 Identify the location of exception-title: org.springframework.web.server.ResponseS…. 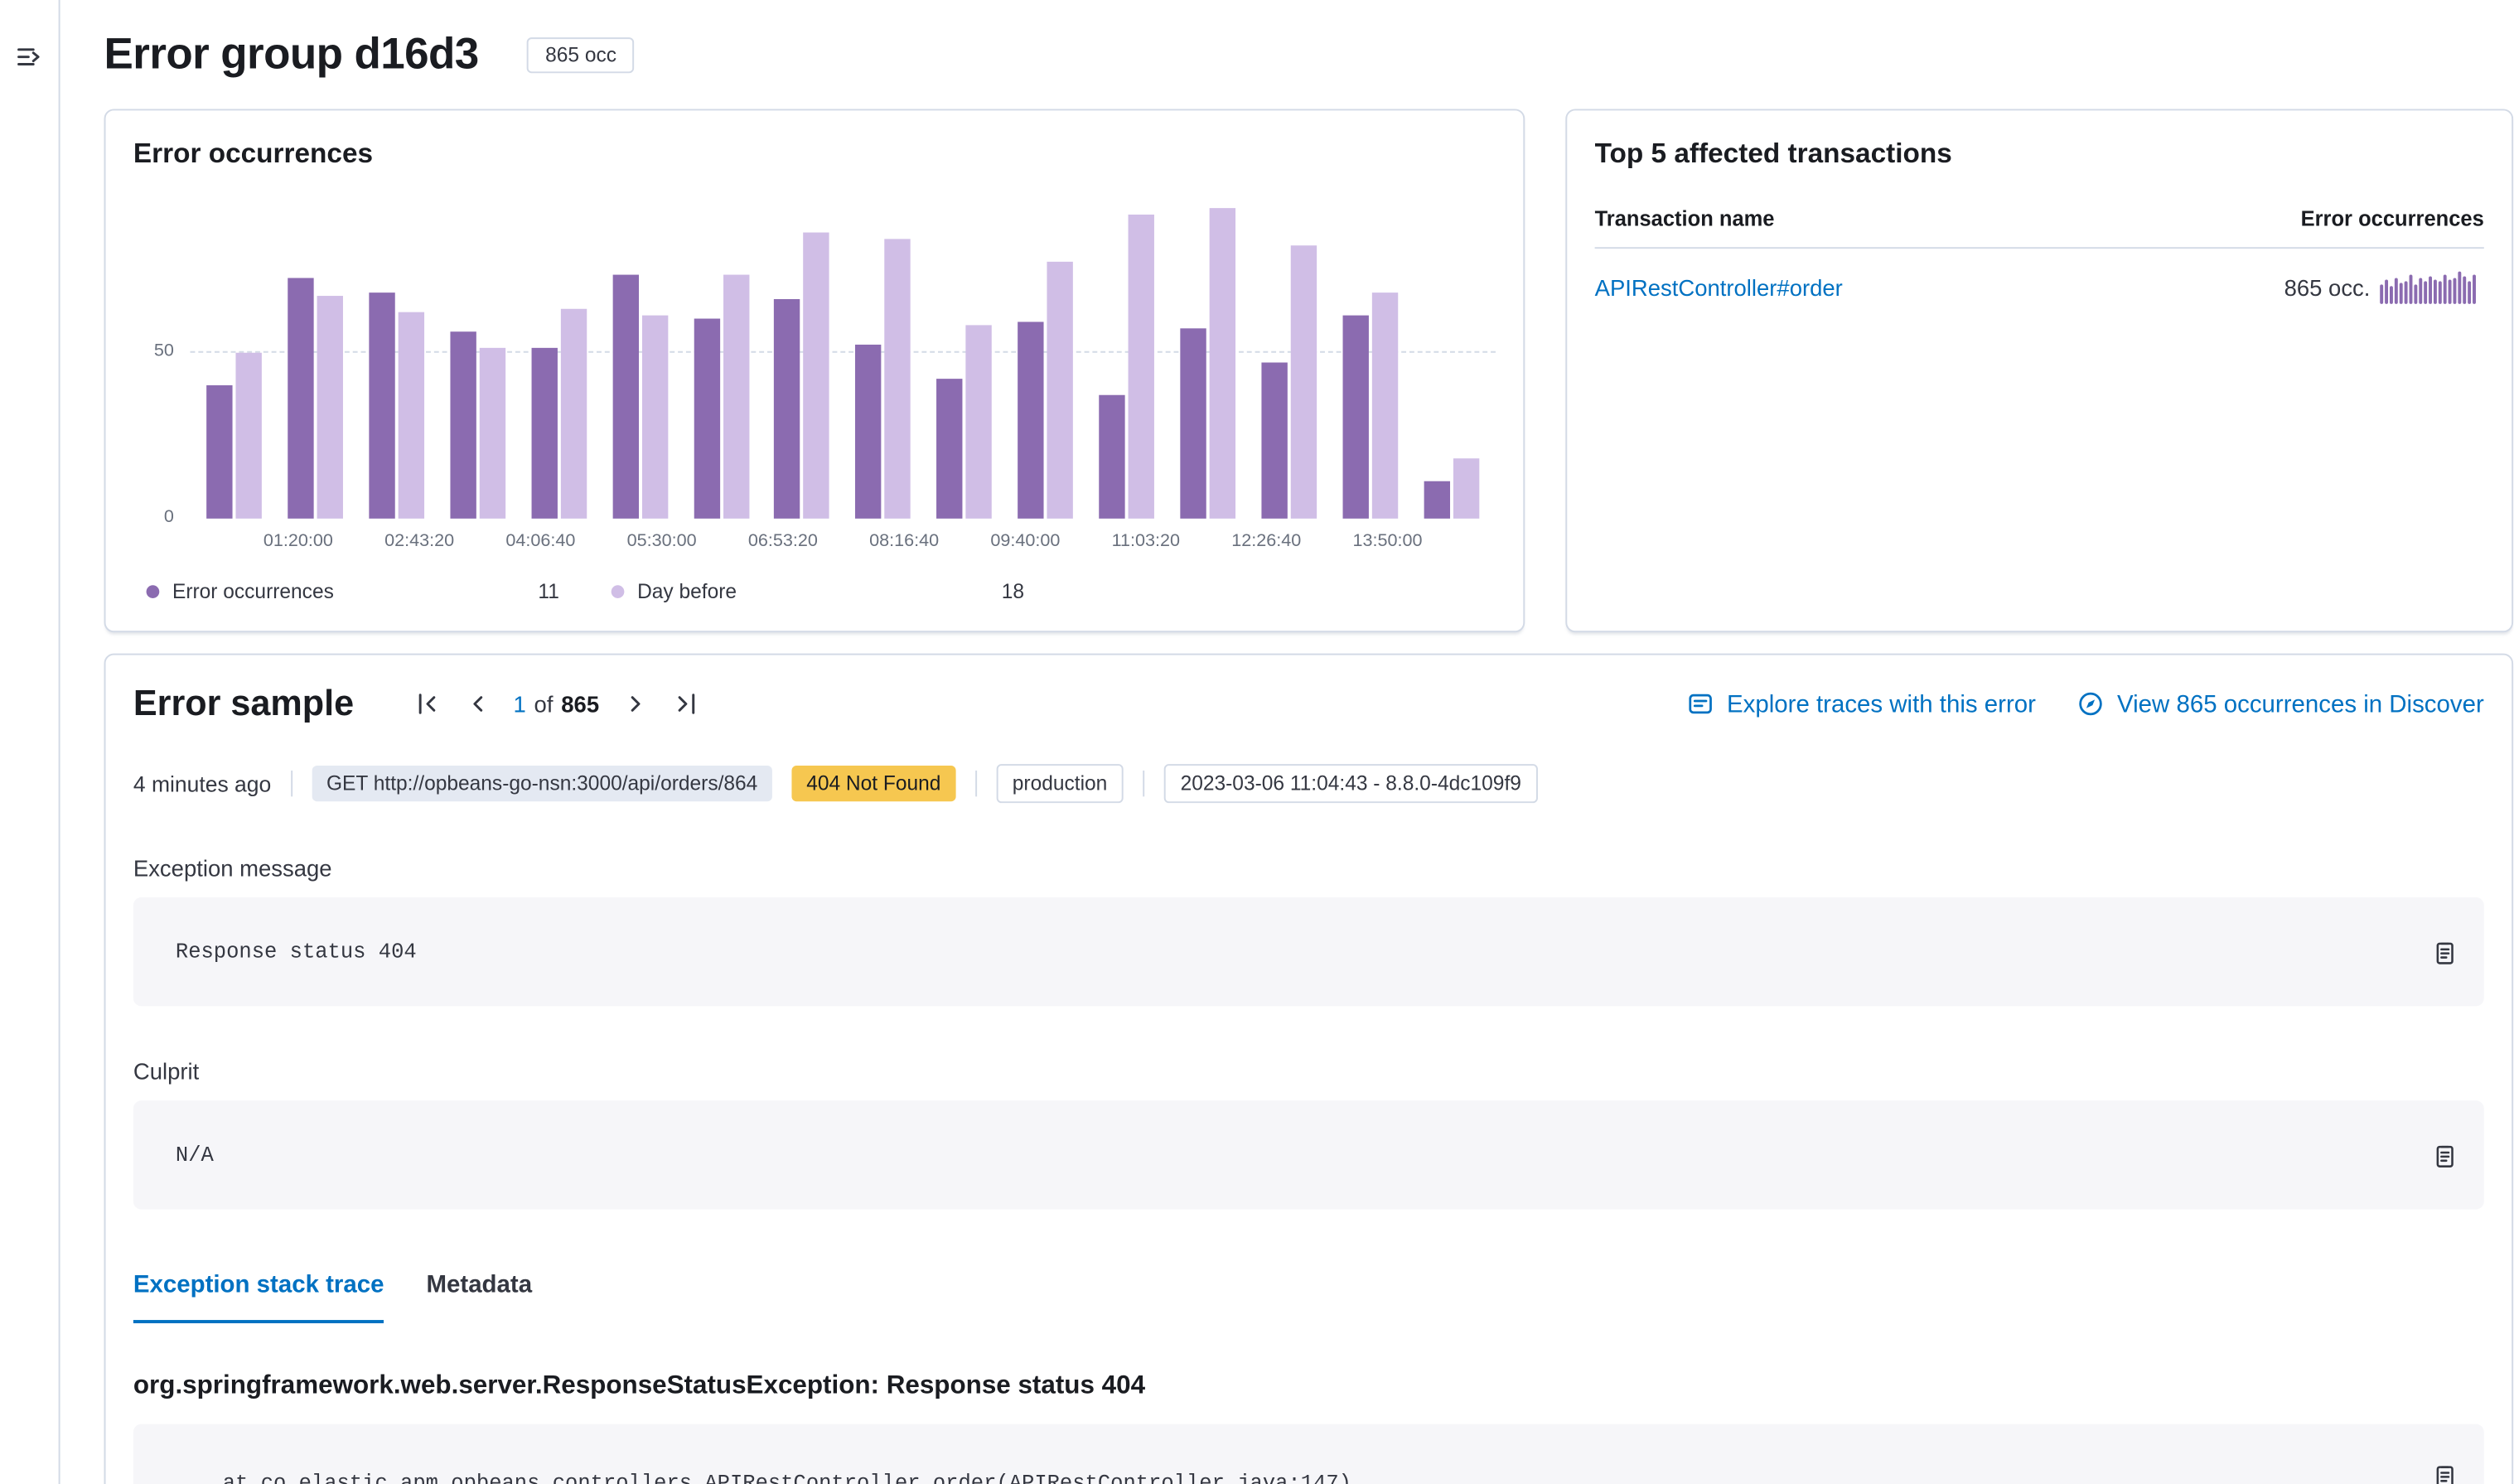
(639, 1385).